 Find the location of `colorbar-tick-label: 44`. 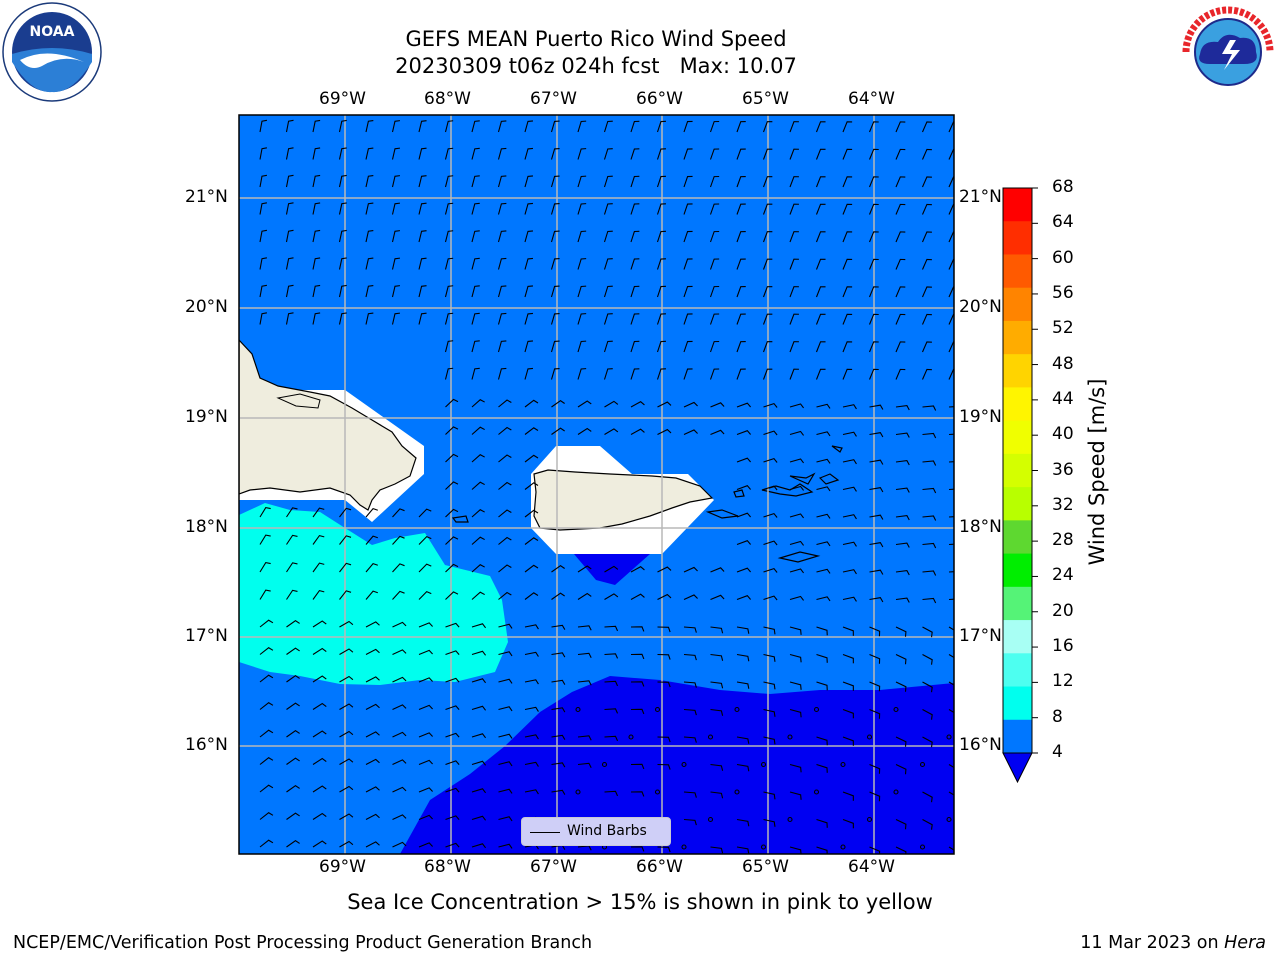

colorbar-tick-label: 44 is located at coordinates (1063, 398).